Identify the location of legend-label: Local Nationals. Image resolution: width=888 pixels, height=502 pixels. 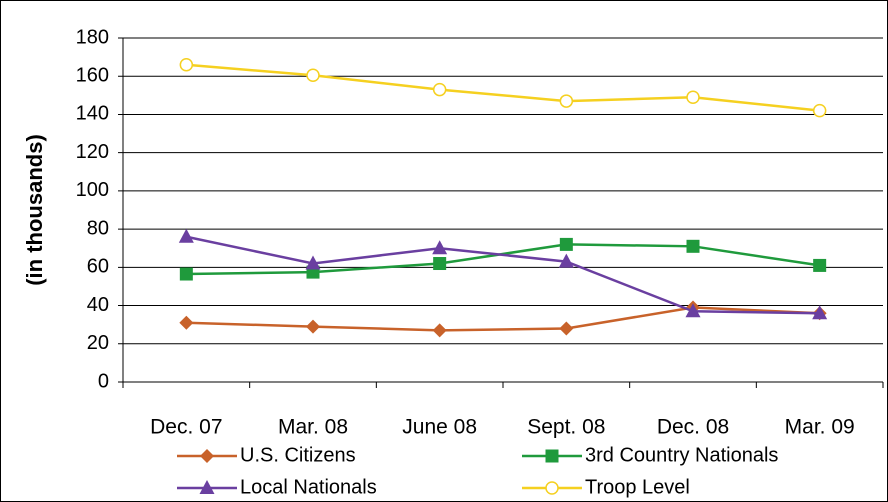
(308, 487).